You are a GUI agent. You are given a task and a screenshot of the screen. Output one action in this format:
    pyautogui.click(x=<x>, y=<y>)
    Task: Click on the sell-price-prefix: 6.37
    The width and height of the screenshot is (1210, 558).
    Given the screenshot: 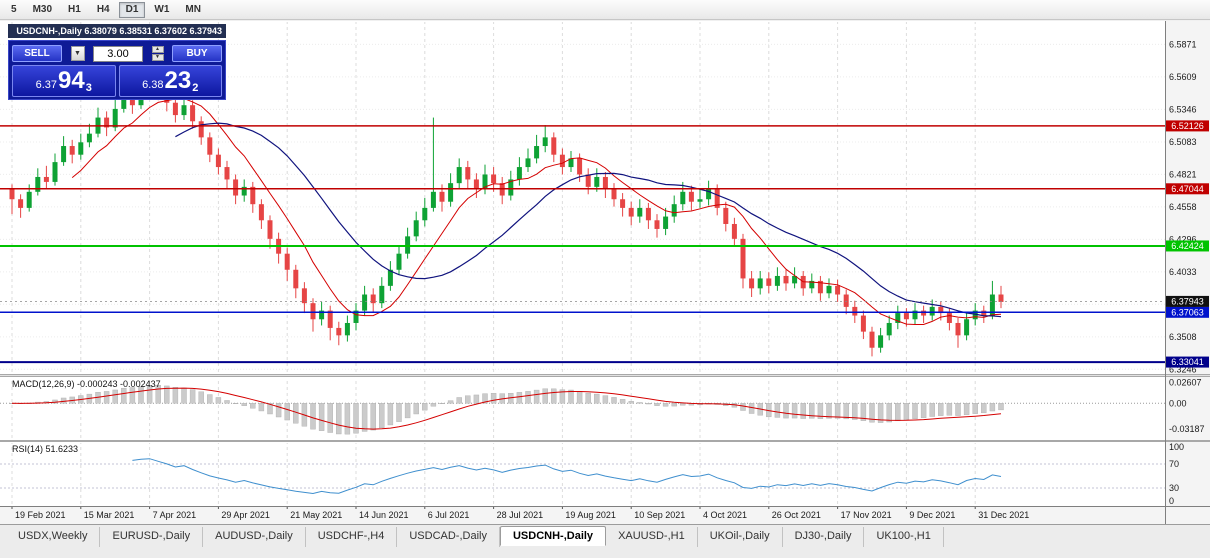 What is the action you would take?
    pyautogui.click(x=46, y=85)
    